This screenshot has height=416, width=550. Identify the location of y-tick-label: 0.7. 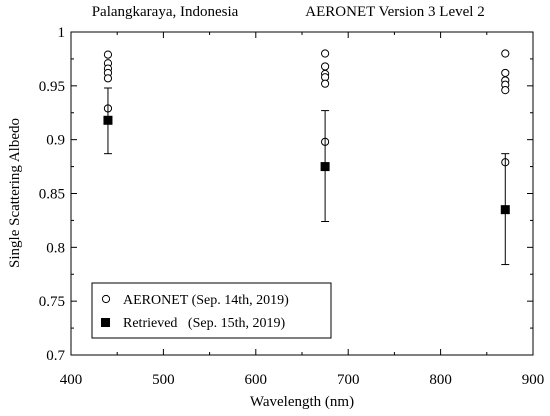
(55, 356).